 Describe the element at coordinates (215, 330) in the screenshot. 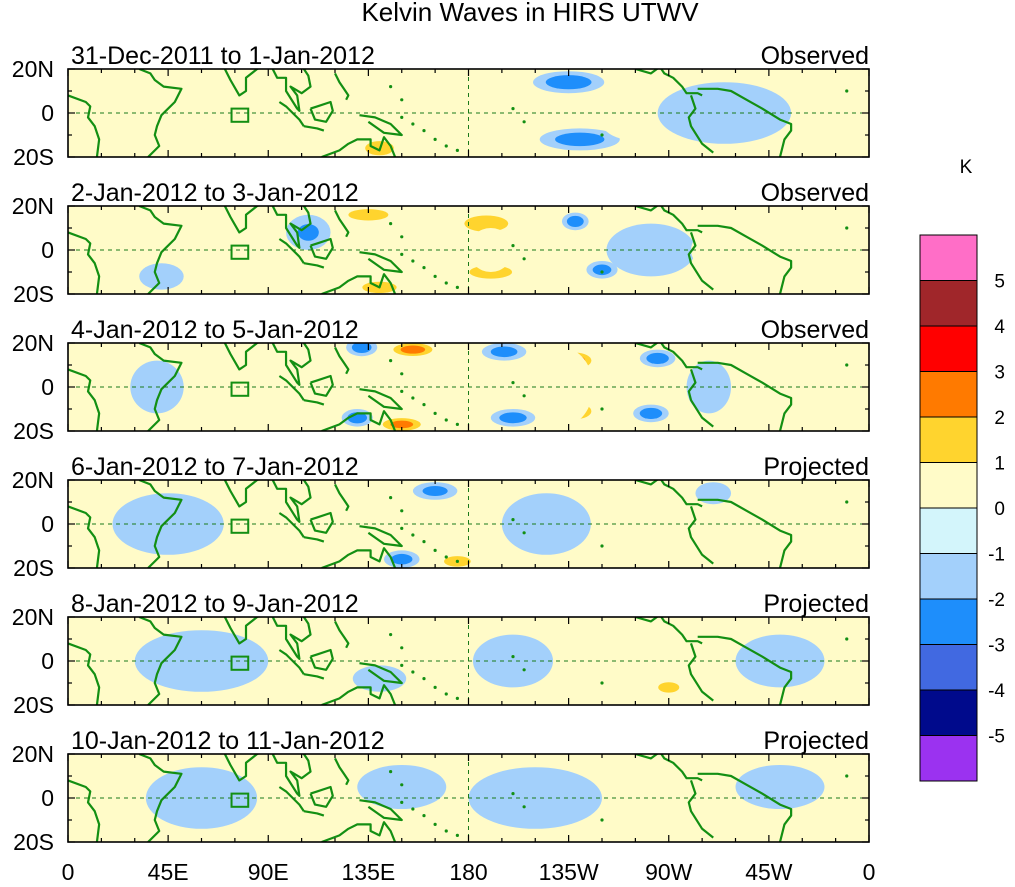

I see `panel-date-range: 4-Jan-2012 to 5-Jan-2012` at that location.